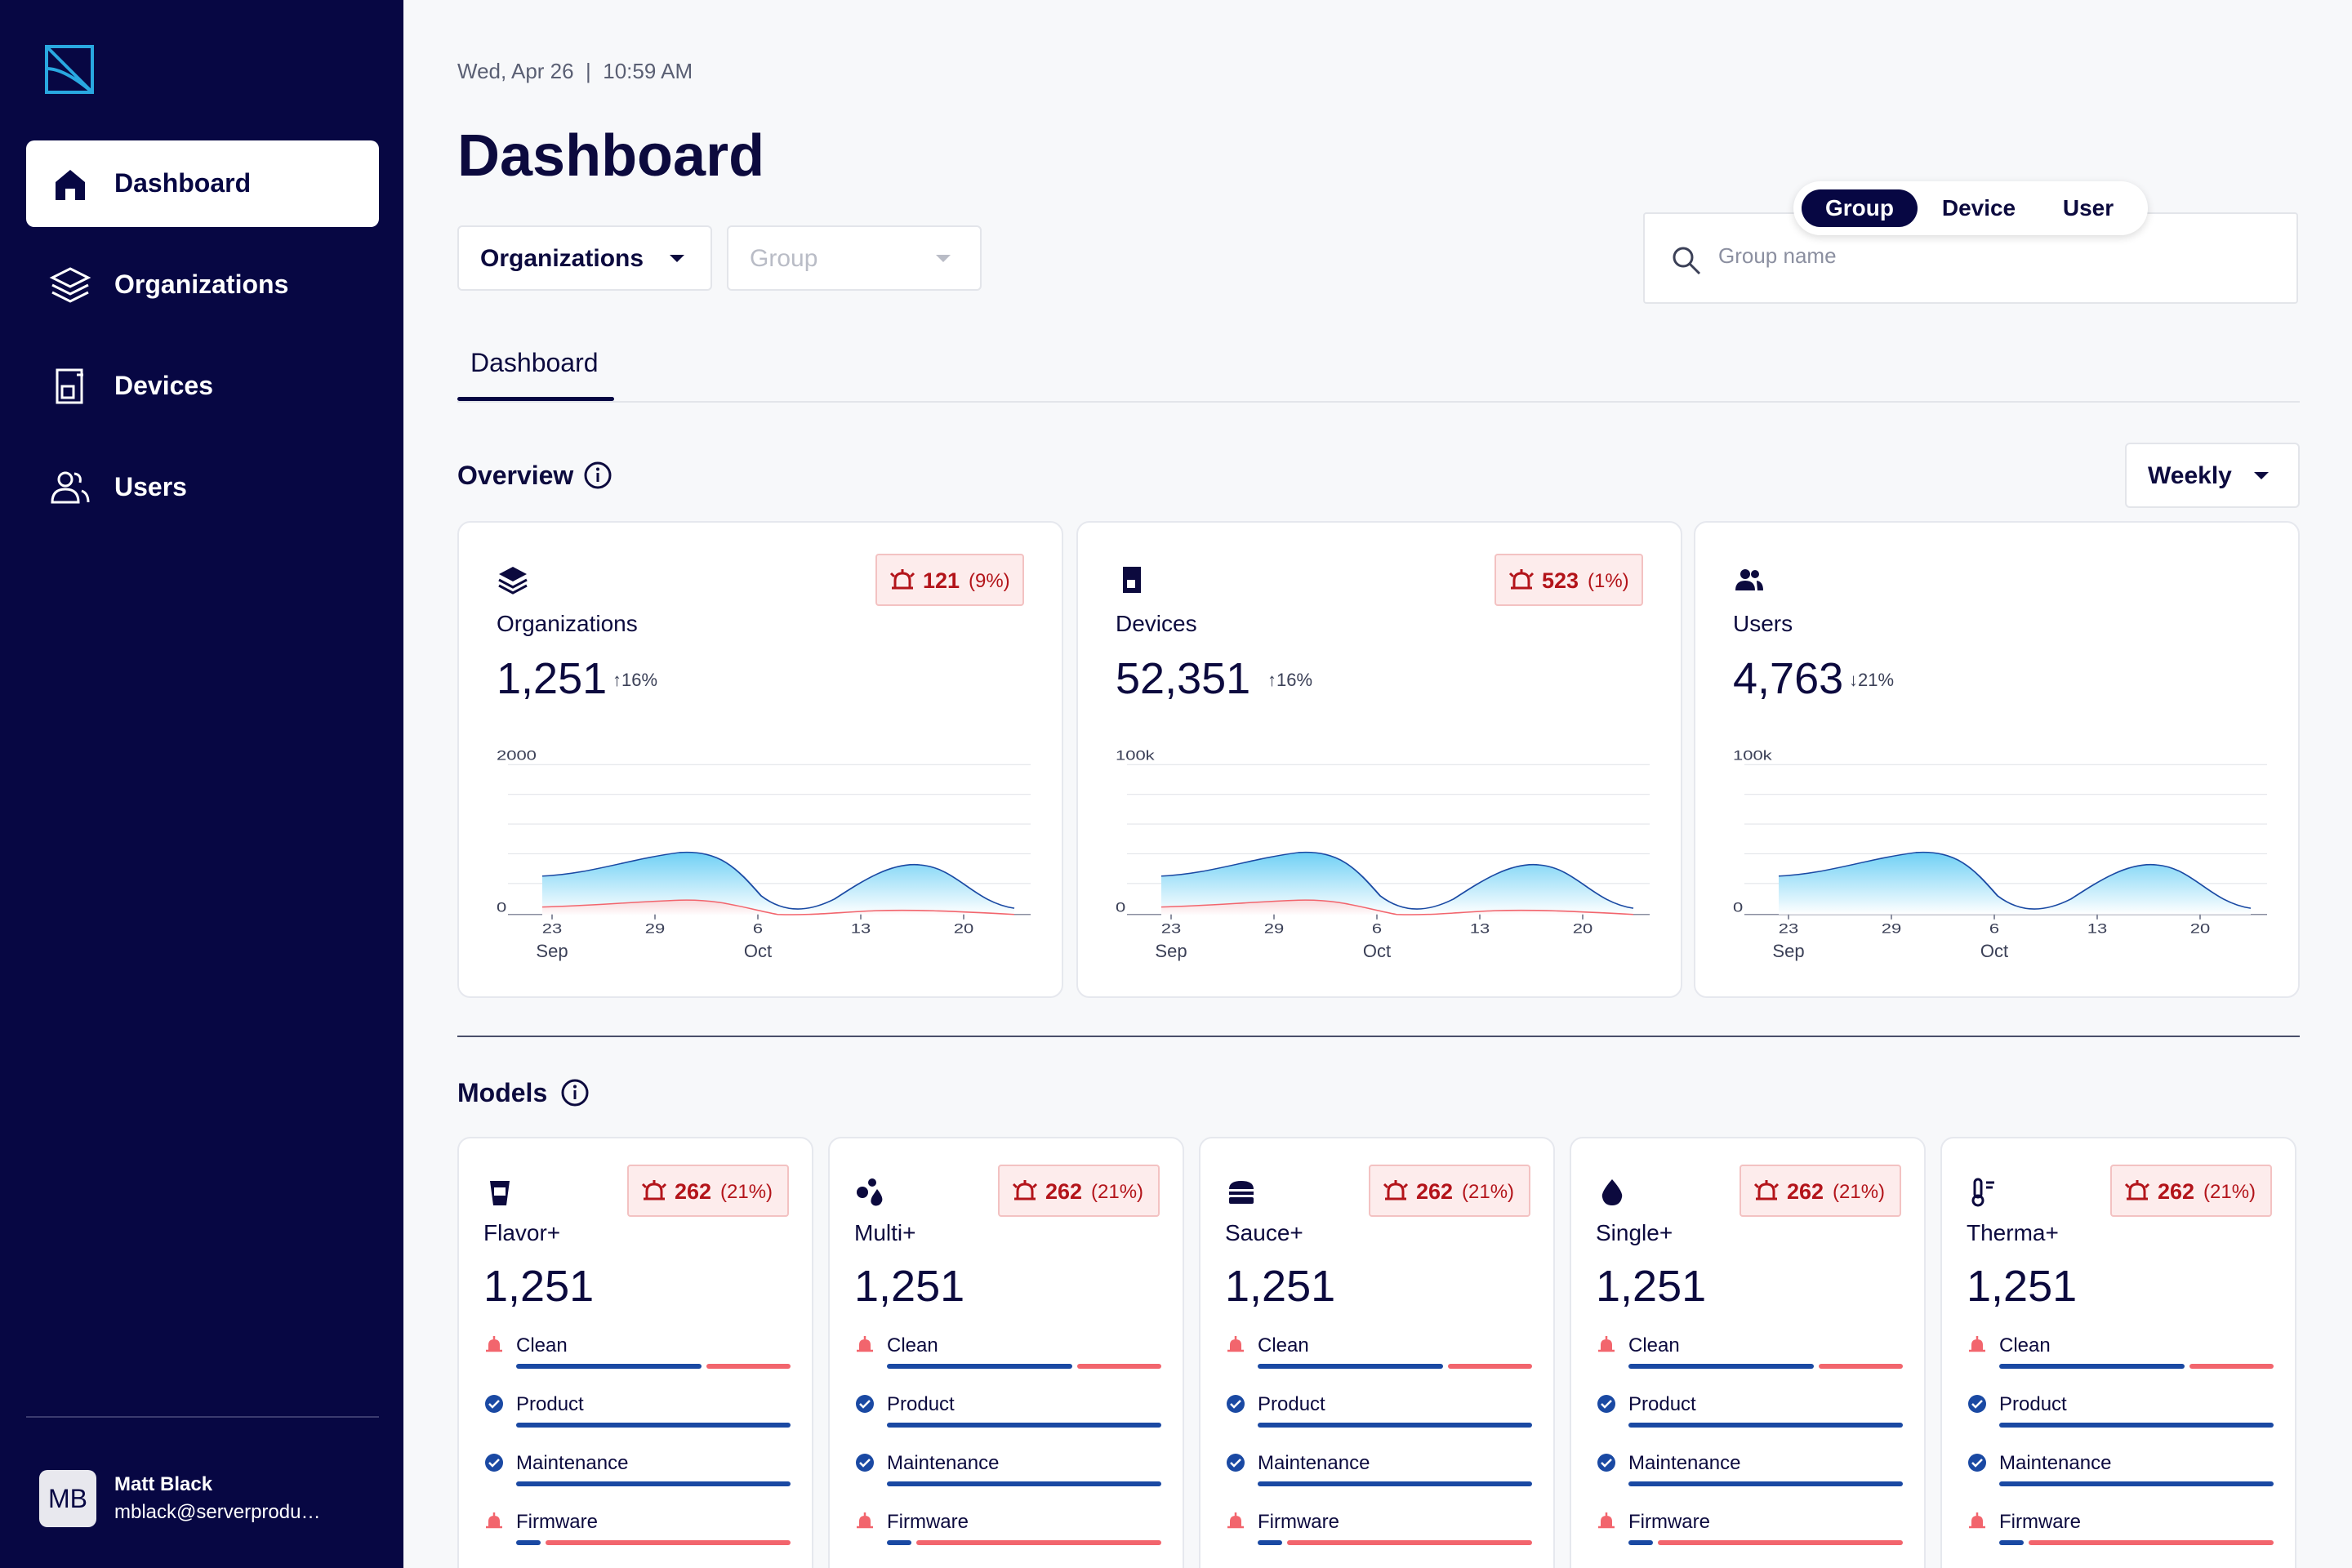 The height and width of the screenshot is (1568, 2352). I want to click on row-label: Clean, so click(1654, 1345).